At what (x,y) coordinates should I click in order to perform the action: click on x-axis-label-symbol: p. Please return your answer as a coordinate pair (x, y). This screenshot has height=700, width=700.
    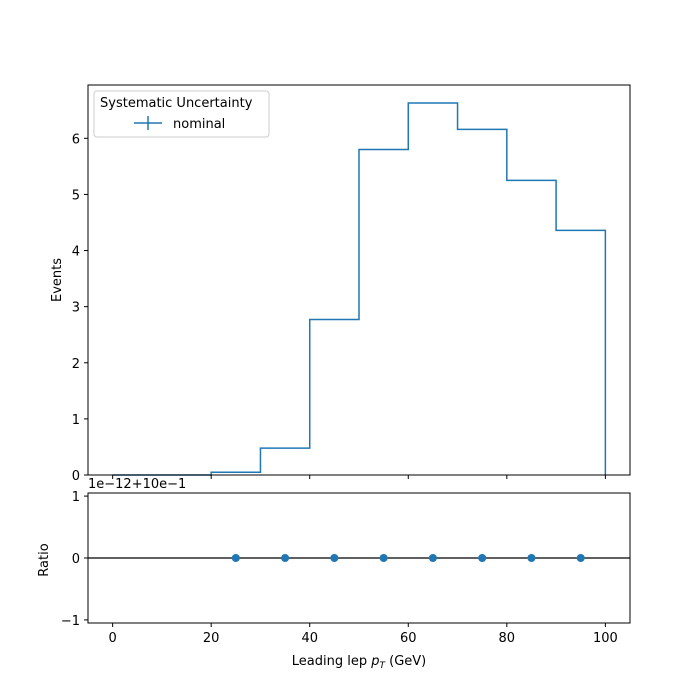
    Looking at the image, I should click on (374, 661).